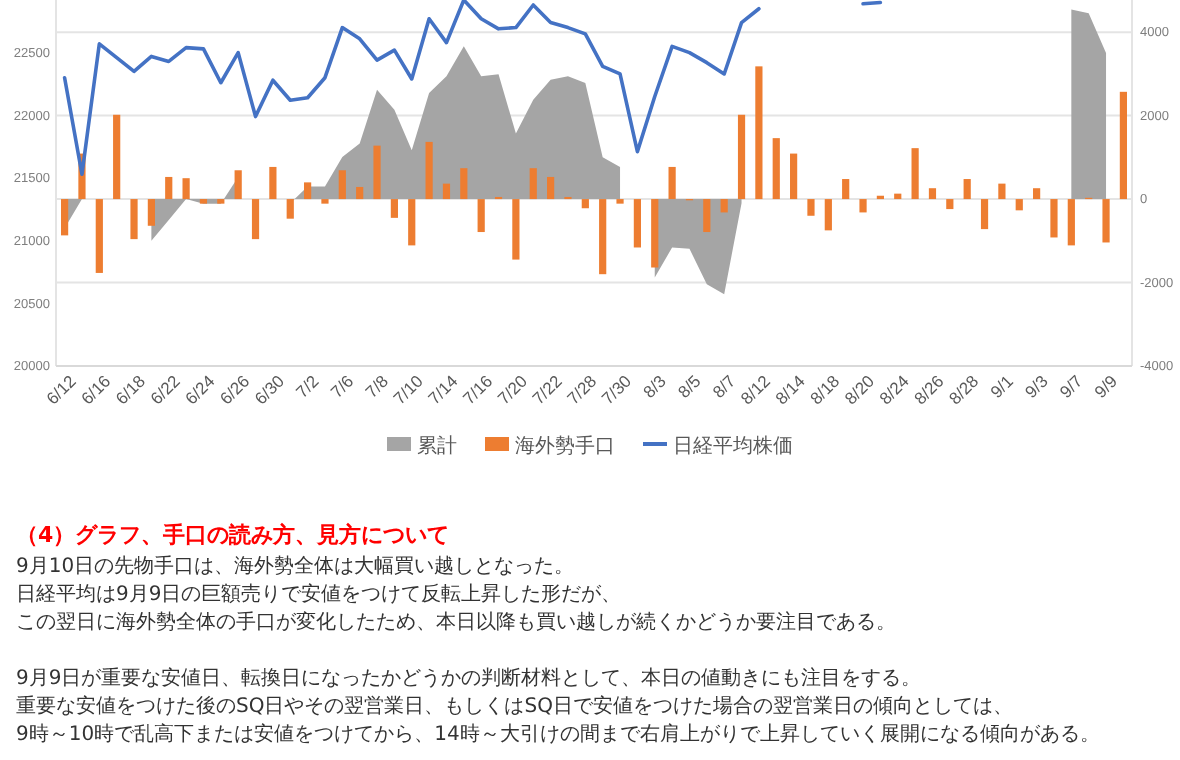  Describe the element at coordinates (755, 389) in the screenshot. I see `x-tick-label: 8/12` at that location.